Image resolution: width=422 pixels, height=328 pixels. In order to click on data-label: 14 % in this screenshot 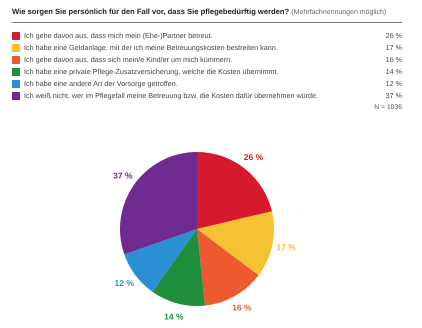, I will do `click(174, 316)`.